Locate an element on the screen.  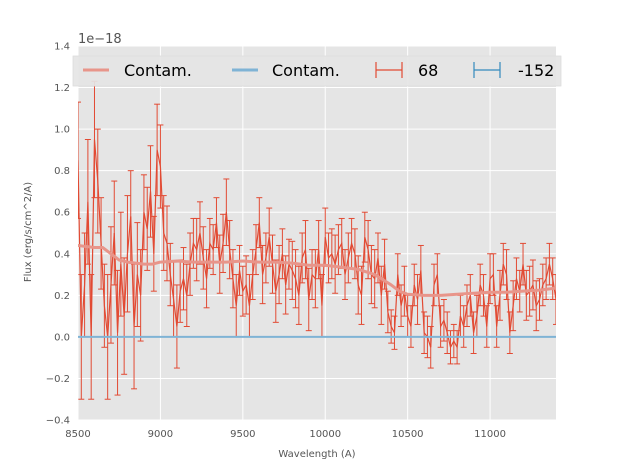
legend-label: -152 is located at coordinates (536, 70).